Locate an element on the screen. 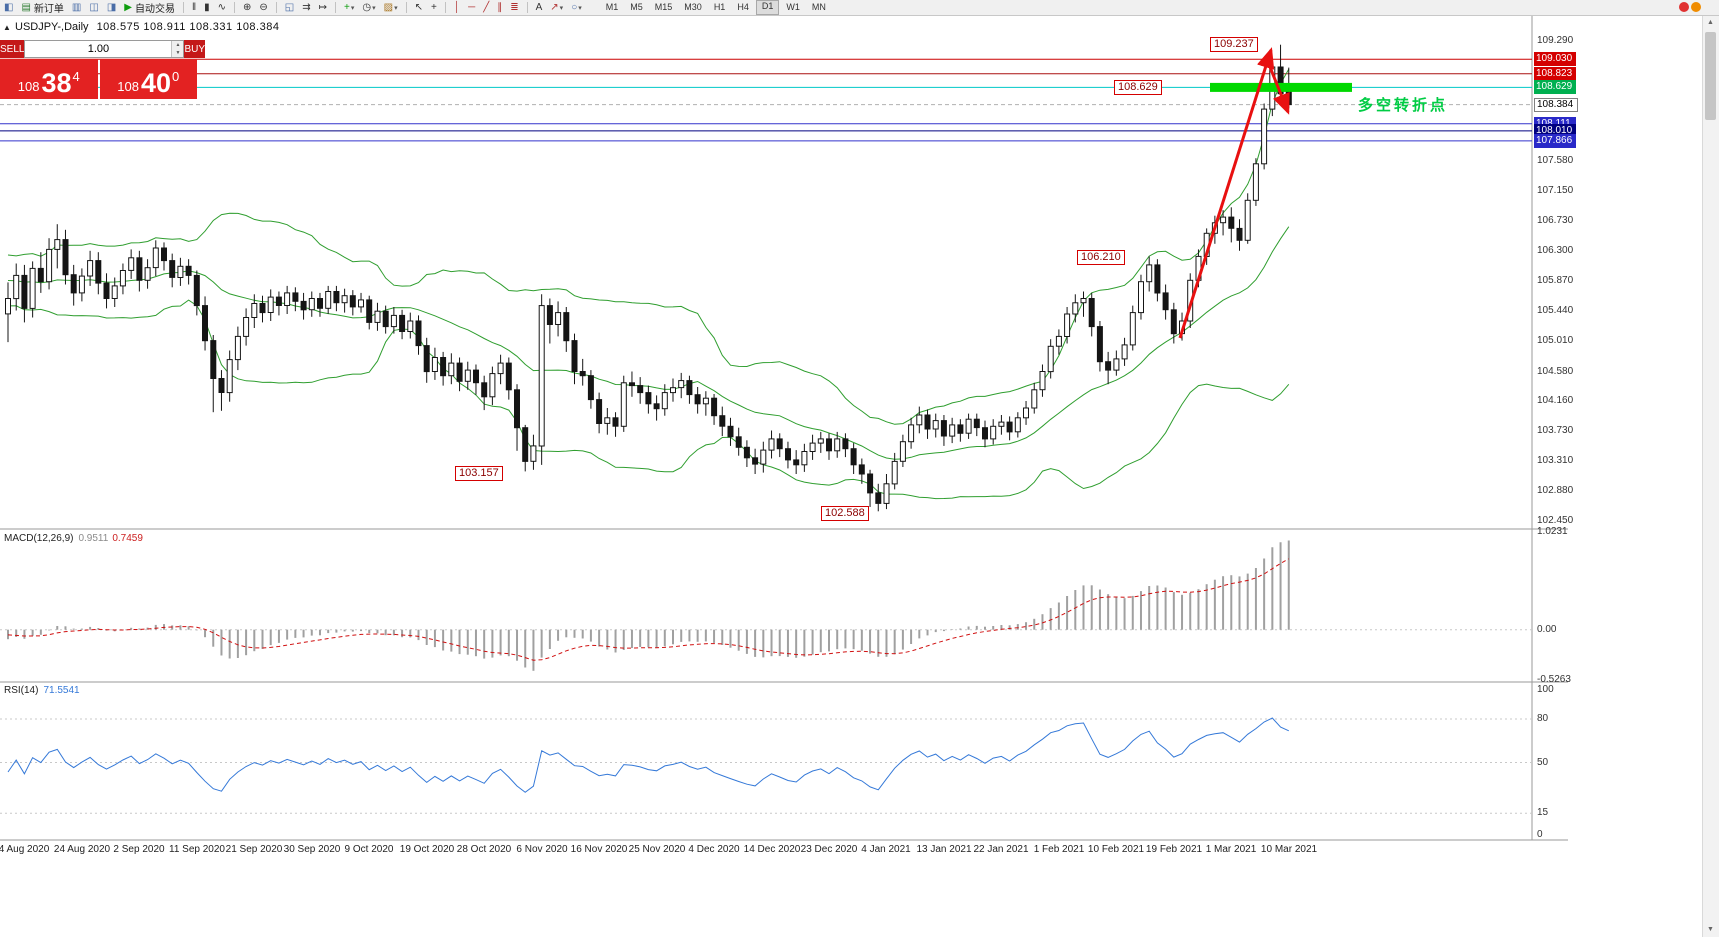 This screenshot has height=937, width=1719. lot-decrease-button: ▼ is located at coordinates (178, 53).